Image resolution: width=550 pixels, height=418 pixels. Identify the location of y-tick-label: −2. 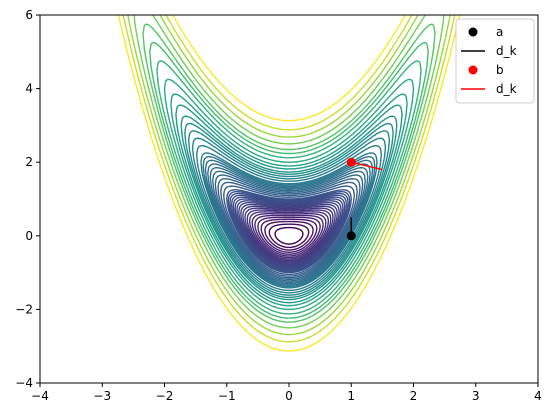
(24, 309).